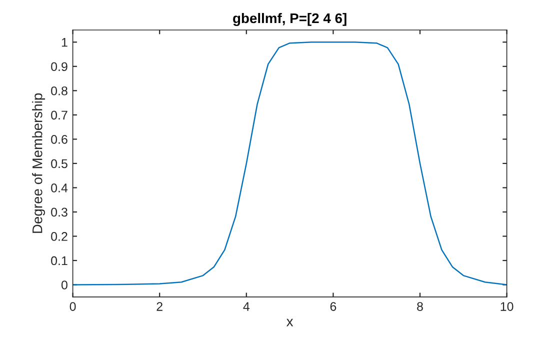 Image resolution: width=560 pixels, height=337 pixels. Describe the element at coordinates (246, 306) in the screenshot. I see `x-tick-label: 4` at that location.